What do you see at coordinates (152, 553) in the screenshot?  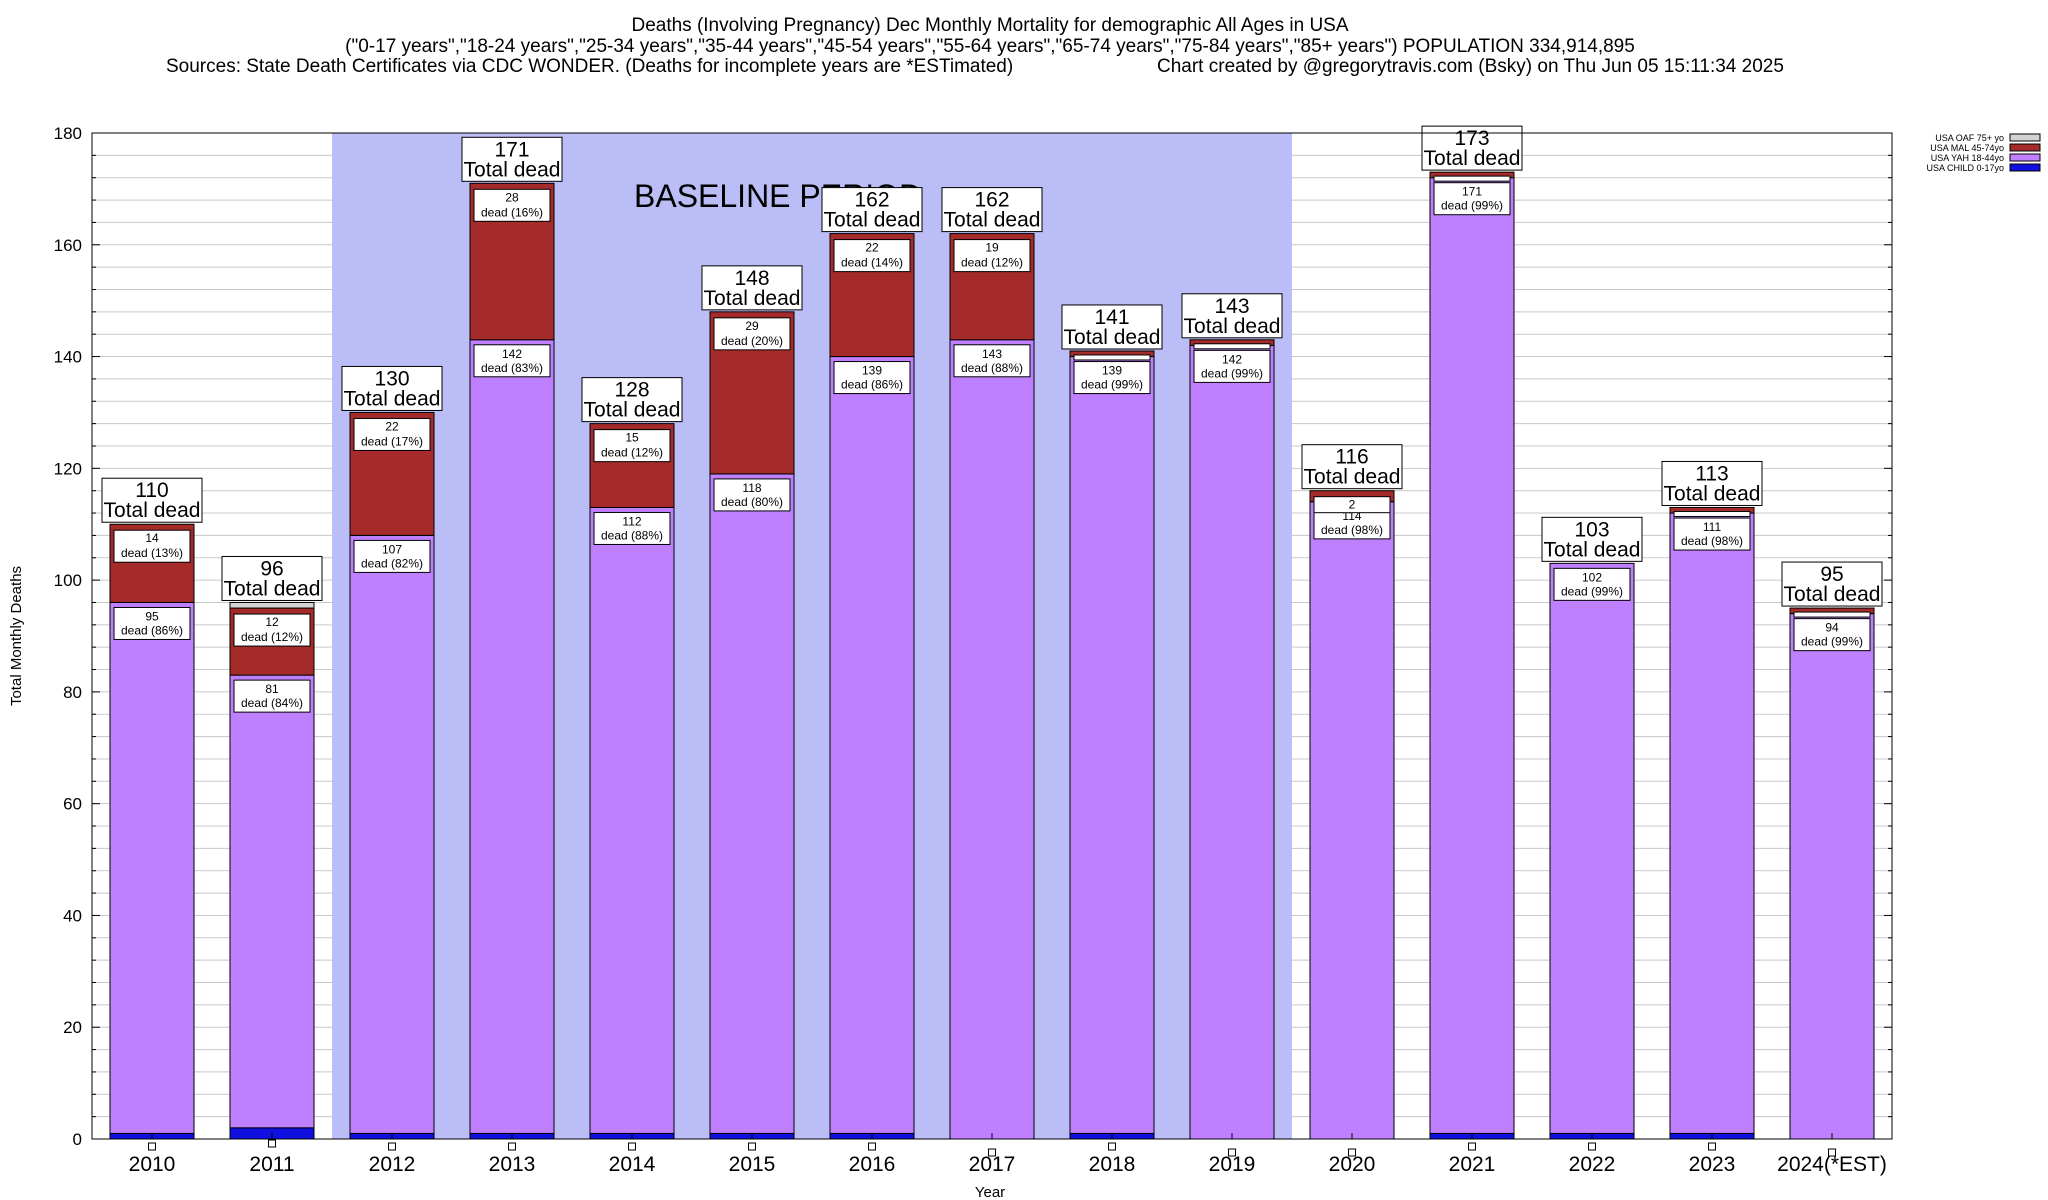 I see `segment-pct-label: dead (13%)` at bounding box center [152, 553].